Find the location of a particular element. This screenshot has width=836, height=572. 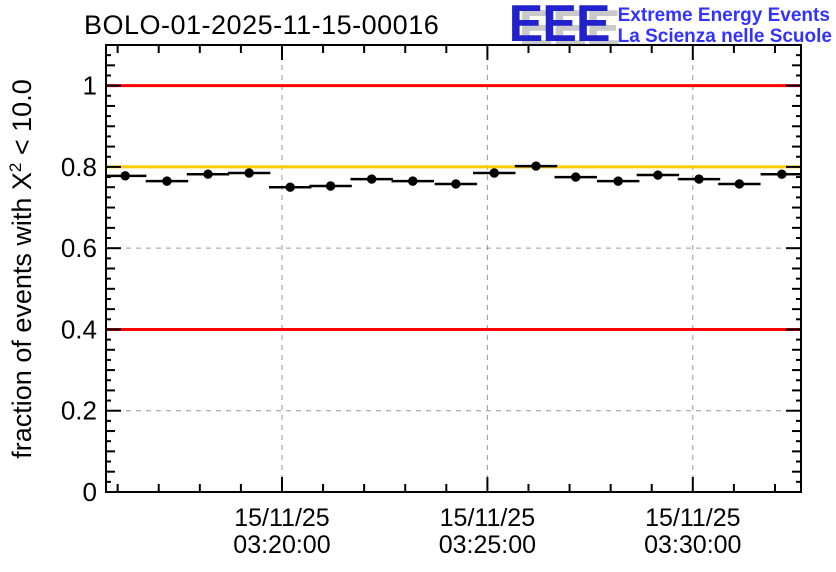

logo-subtitle-line2: La Scienza nelle Scuole is located at coordinates (724, 36).